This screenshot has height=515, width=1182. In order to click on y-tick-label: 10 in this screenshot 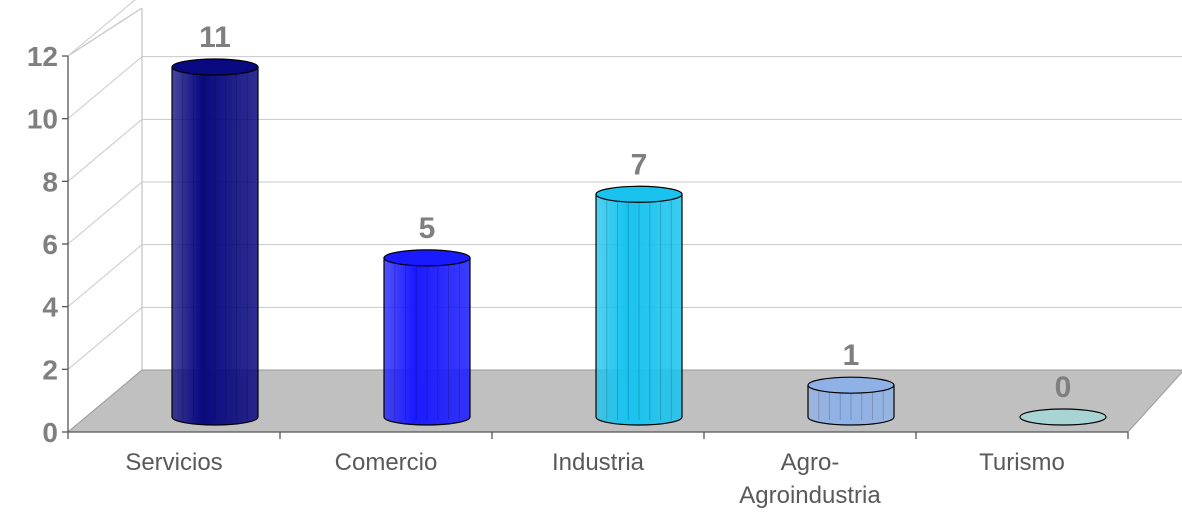, I will do `click(42, 119)`.